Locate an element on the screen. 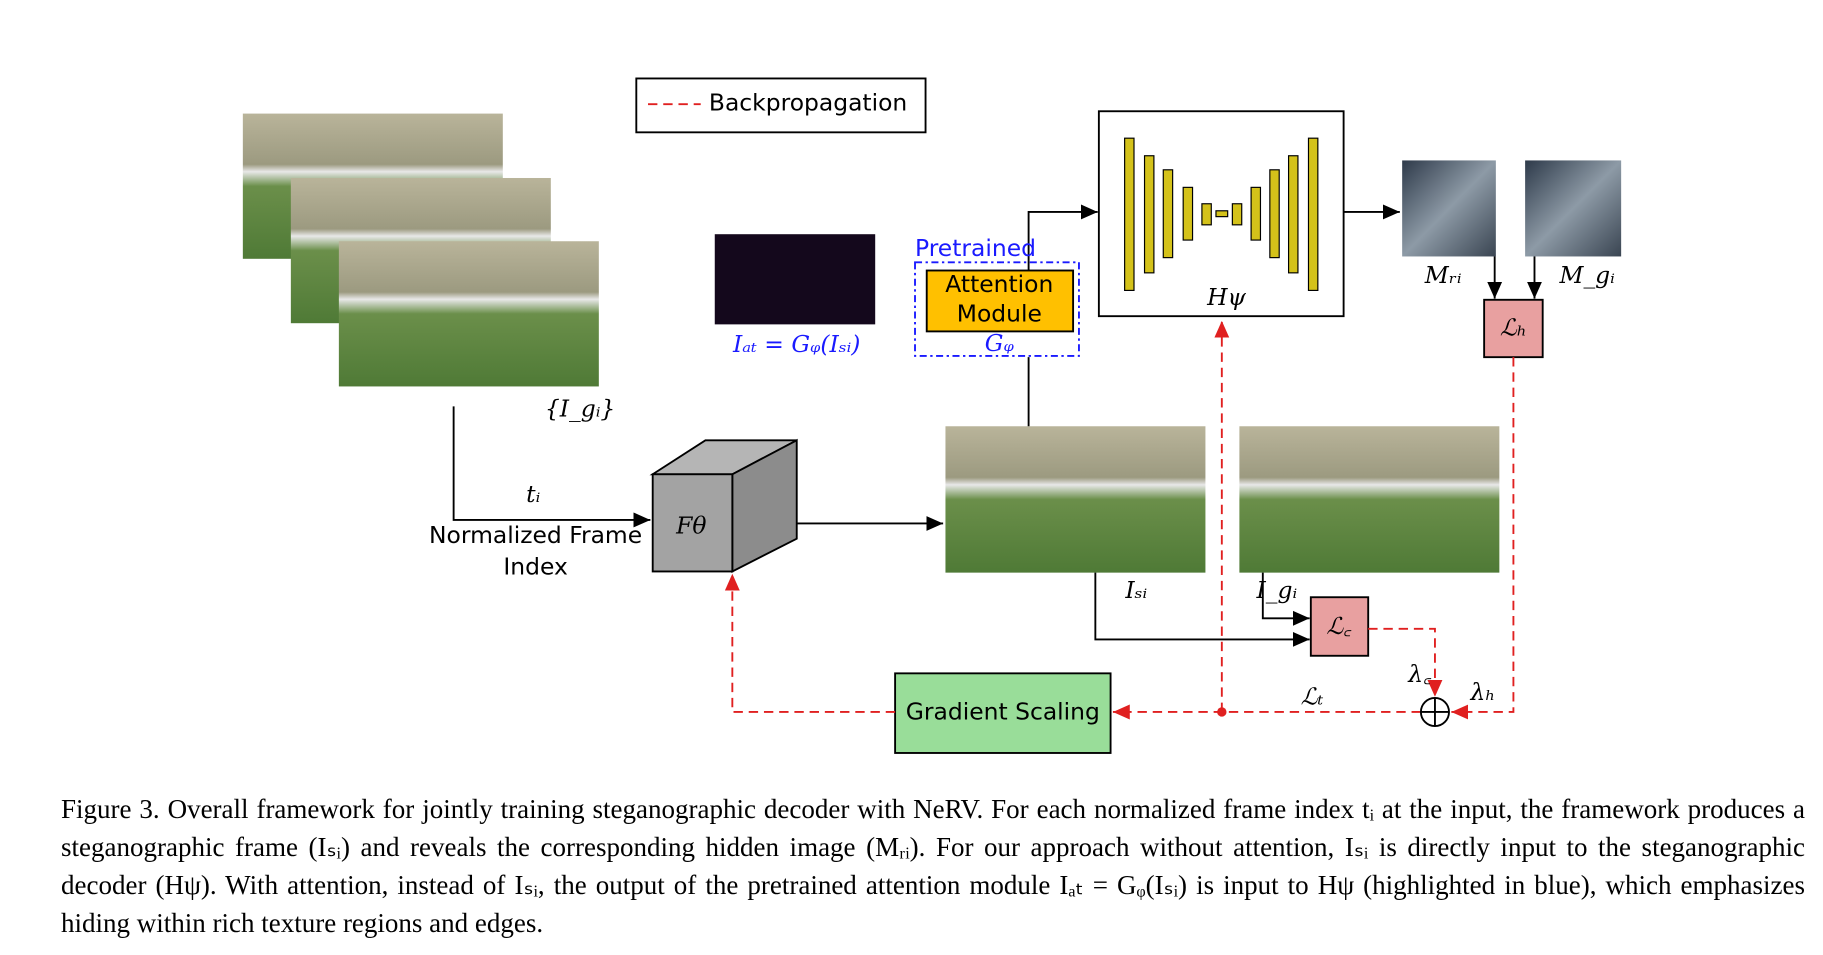 The image size is (1823, 955). attention-box is located at coordinates (1000, 301).